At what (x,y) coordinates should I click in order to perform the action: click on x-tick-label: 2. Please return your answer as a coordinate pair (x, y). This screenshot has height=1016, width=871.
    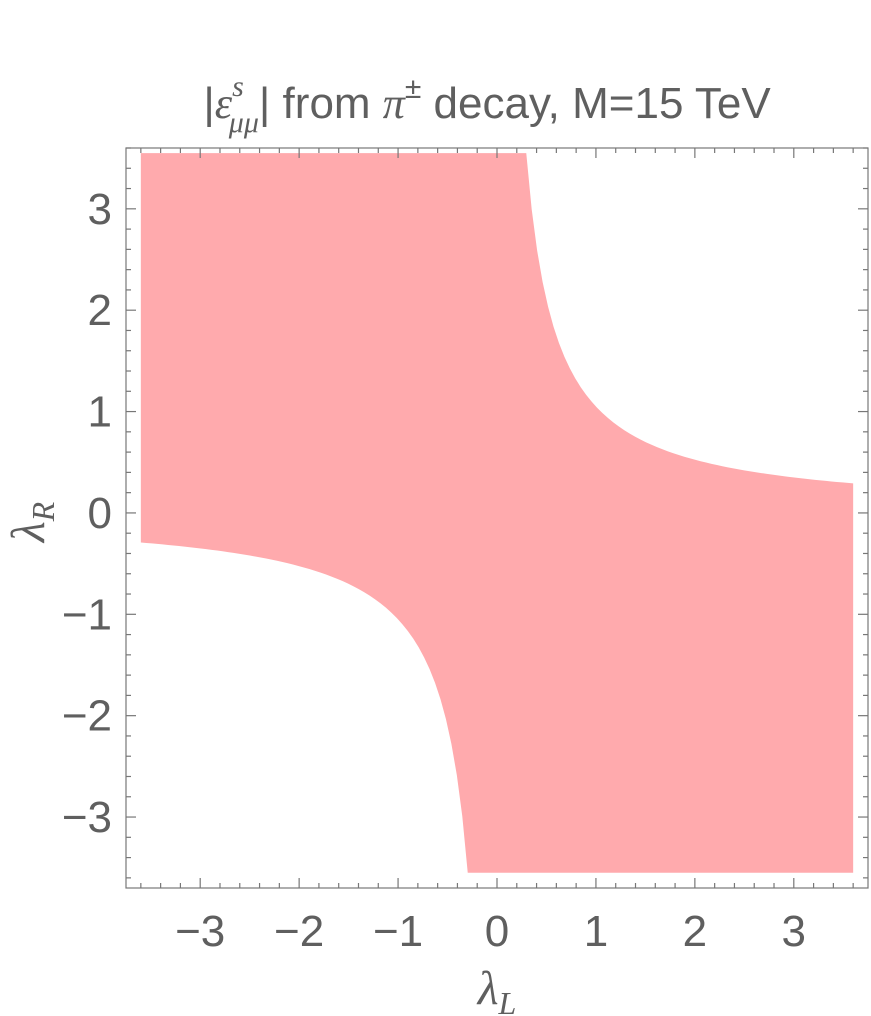
    Looking at the image, I should click on (695, 931).